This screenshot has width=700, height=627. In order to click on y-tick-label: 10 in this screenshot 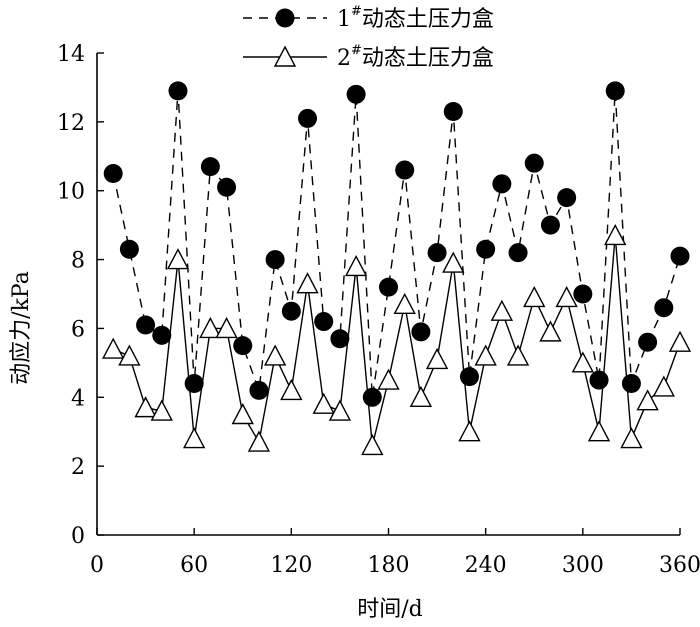, I will do `click(71, 192)`.